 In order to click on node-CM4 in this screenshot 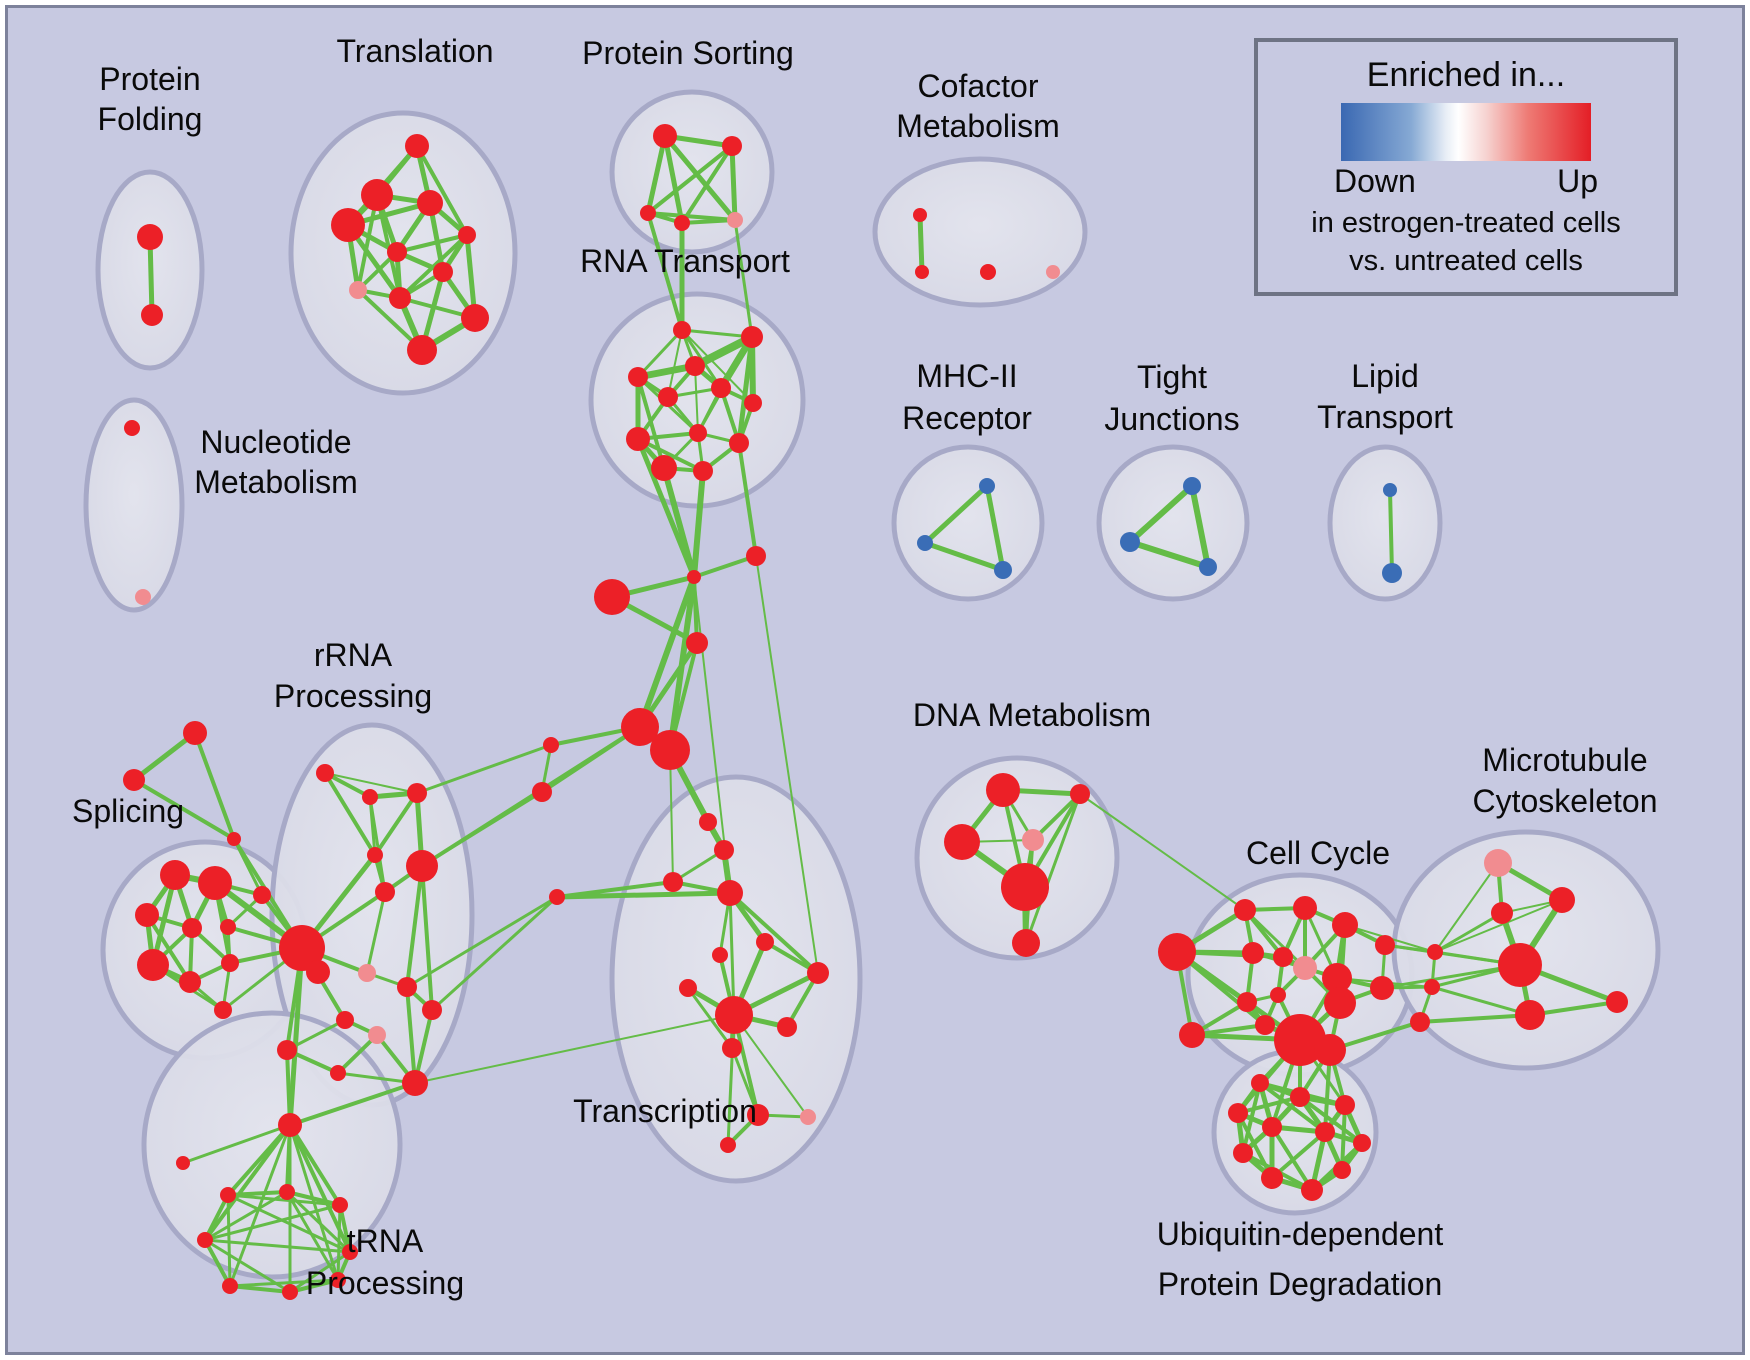, I will do `click(1053, 272)`.